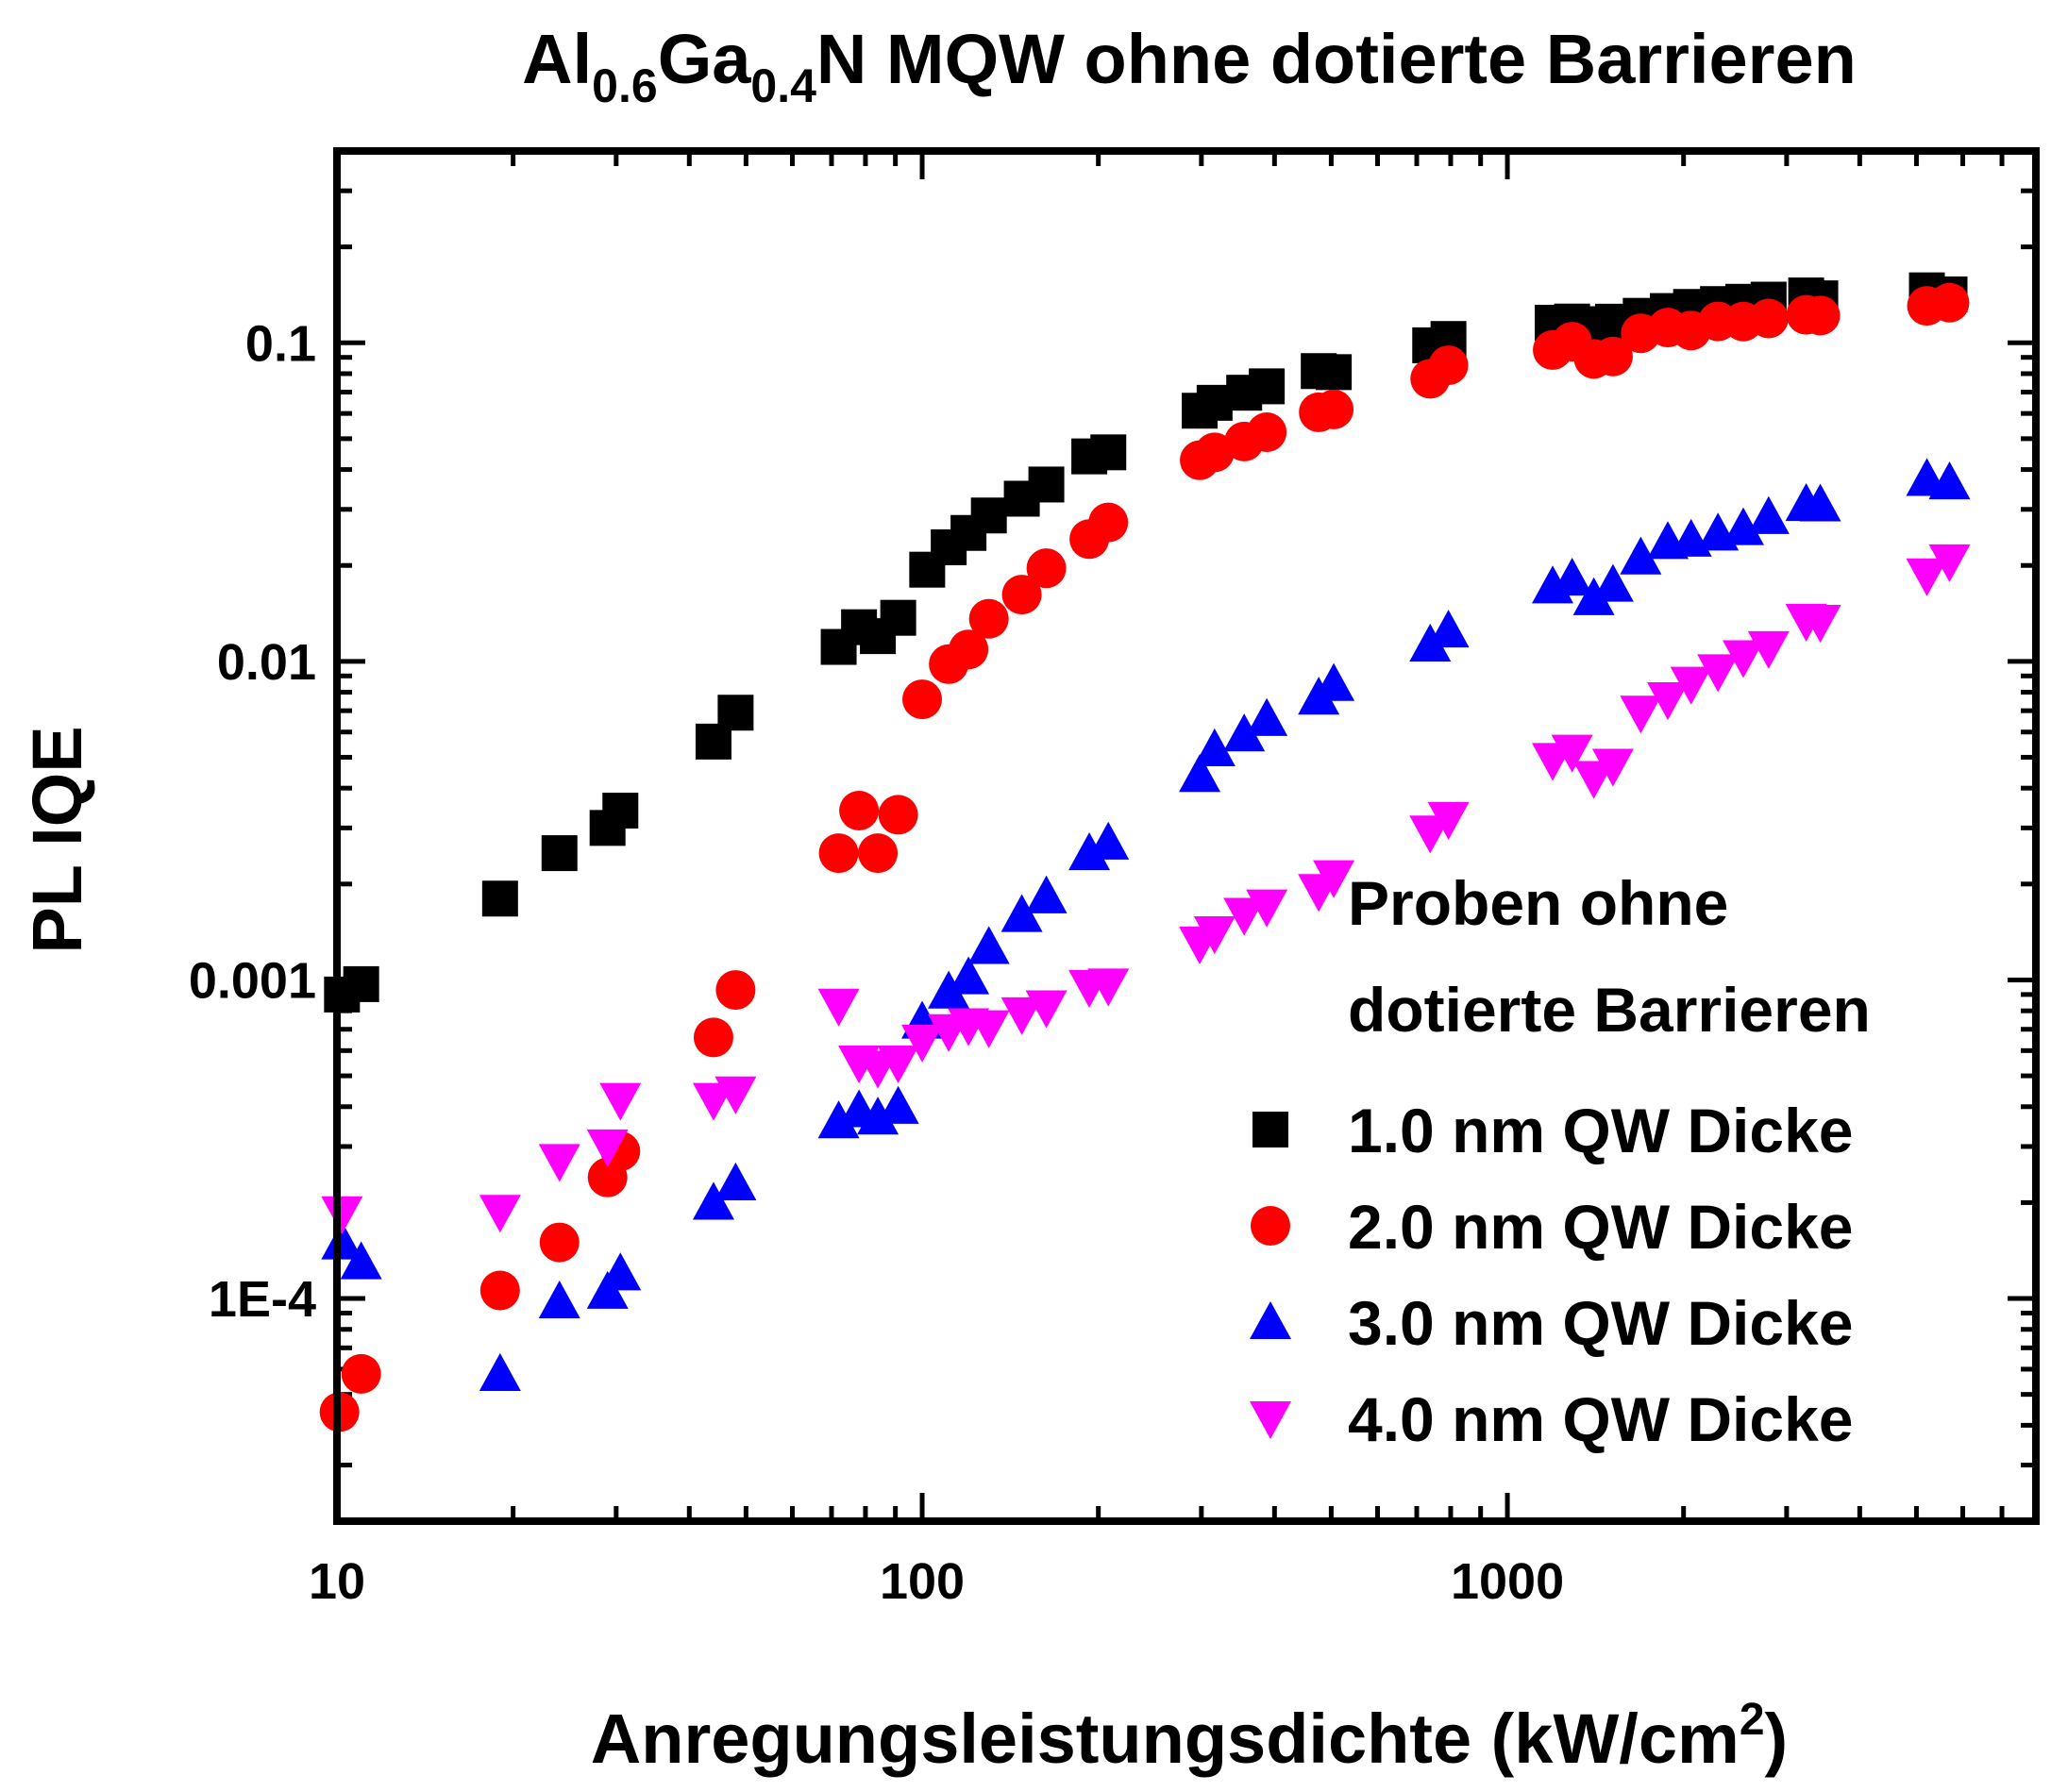 This screenshot has height=1792, width=2051. What do you see at coordinates (1777, 1739) in the screenshot?
I see `x-axis-label-end: )` at bounding box center [1777, 1739].